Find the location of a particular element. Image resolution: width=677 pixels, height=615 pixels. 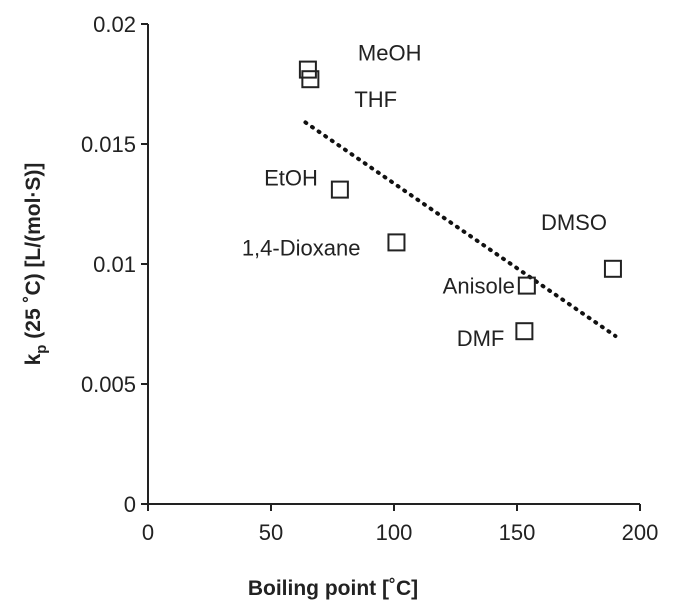

x-tick-label: 50 is located at coordinates (271, 532).